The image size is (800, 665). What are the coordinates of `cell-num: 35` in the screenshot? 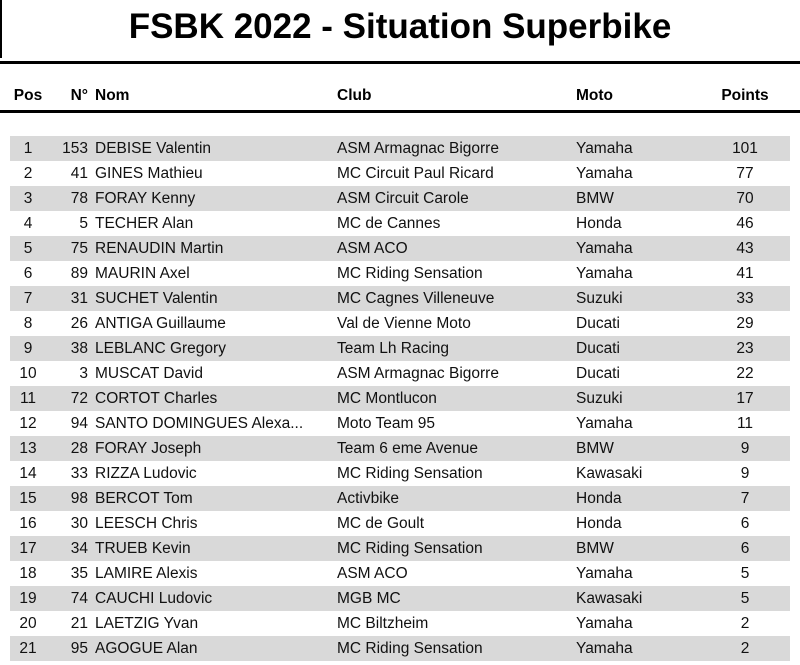 It's located at (79, 573).